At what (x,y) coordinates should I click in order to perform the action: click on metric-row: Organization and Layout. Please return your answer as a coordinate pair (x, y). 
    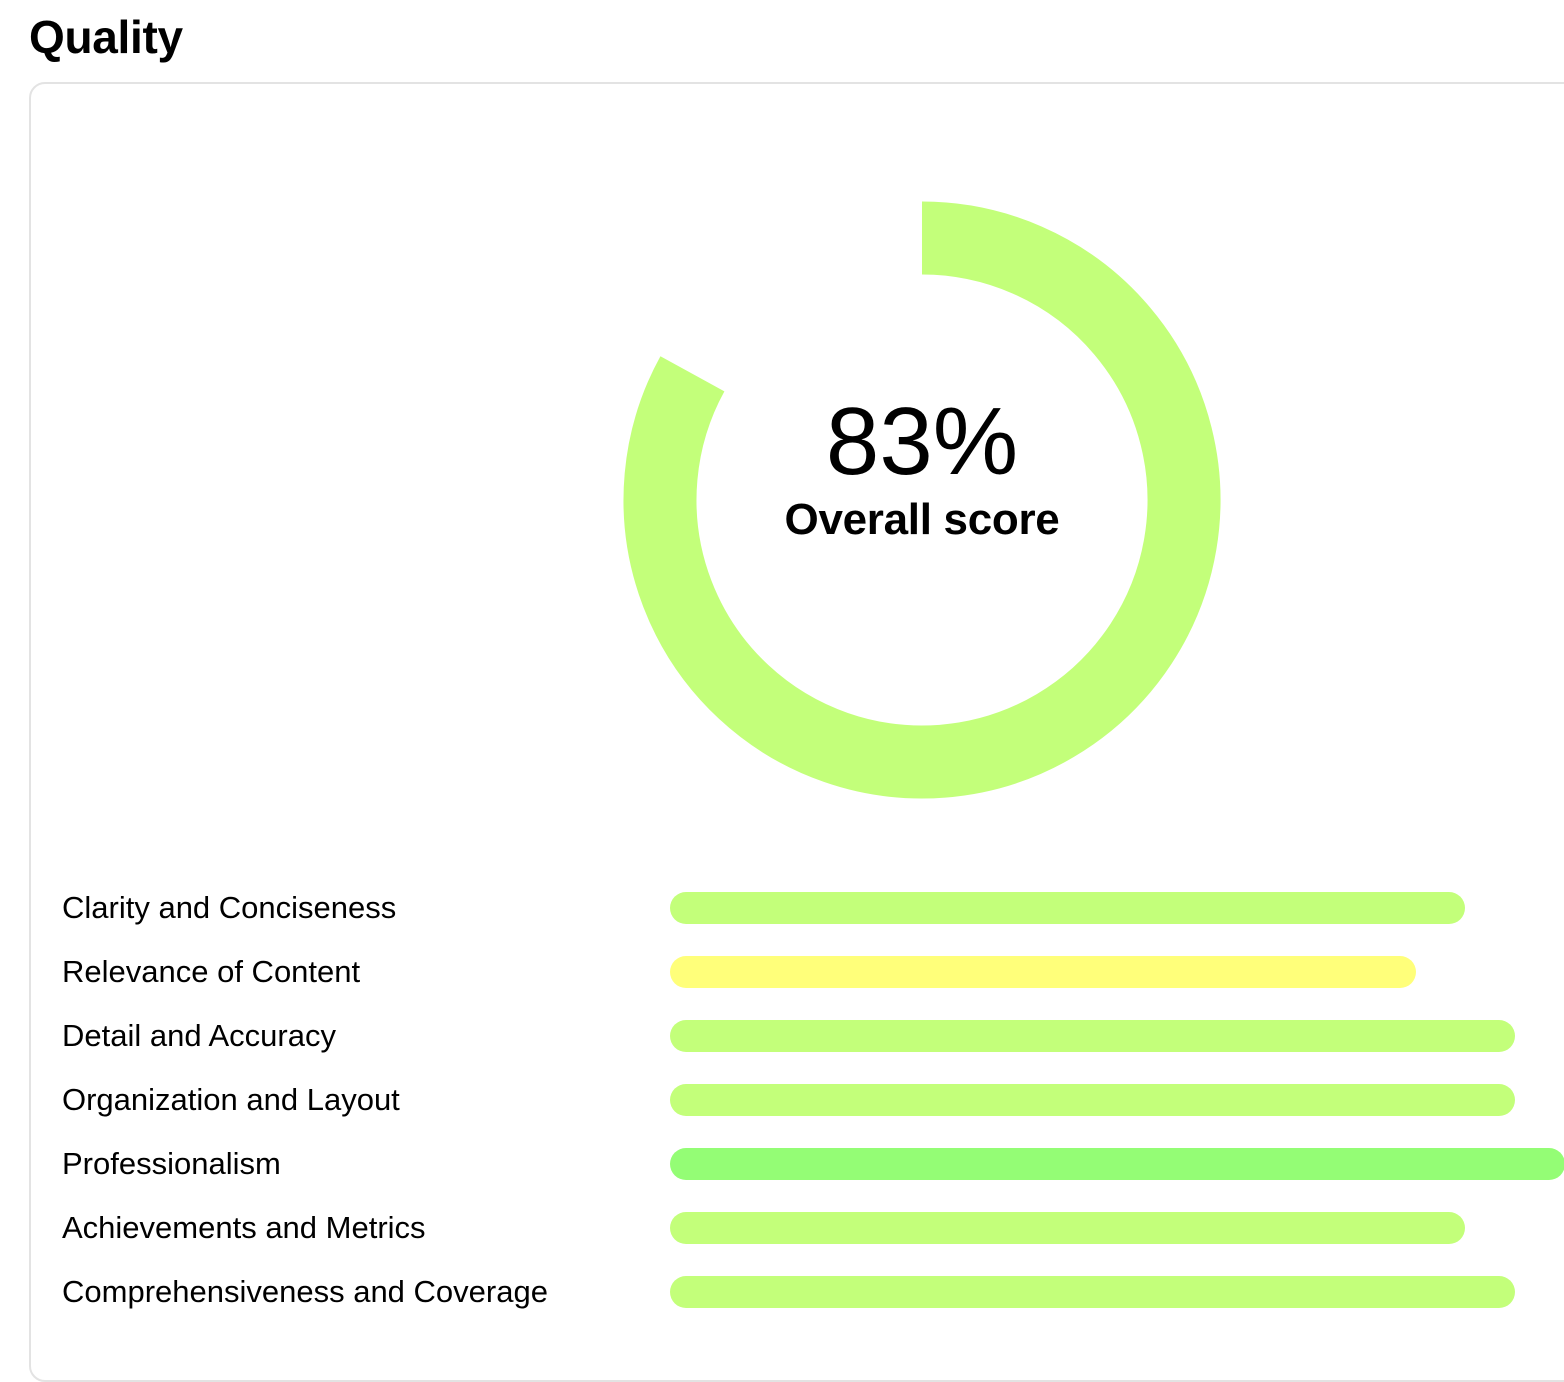
    Looking at the image, I should click on (813, 1100).